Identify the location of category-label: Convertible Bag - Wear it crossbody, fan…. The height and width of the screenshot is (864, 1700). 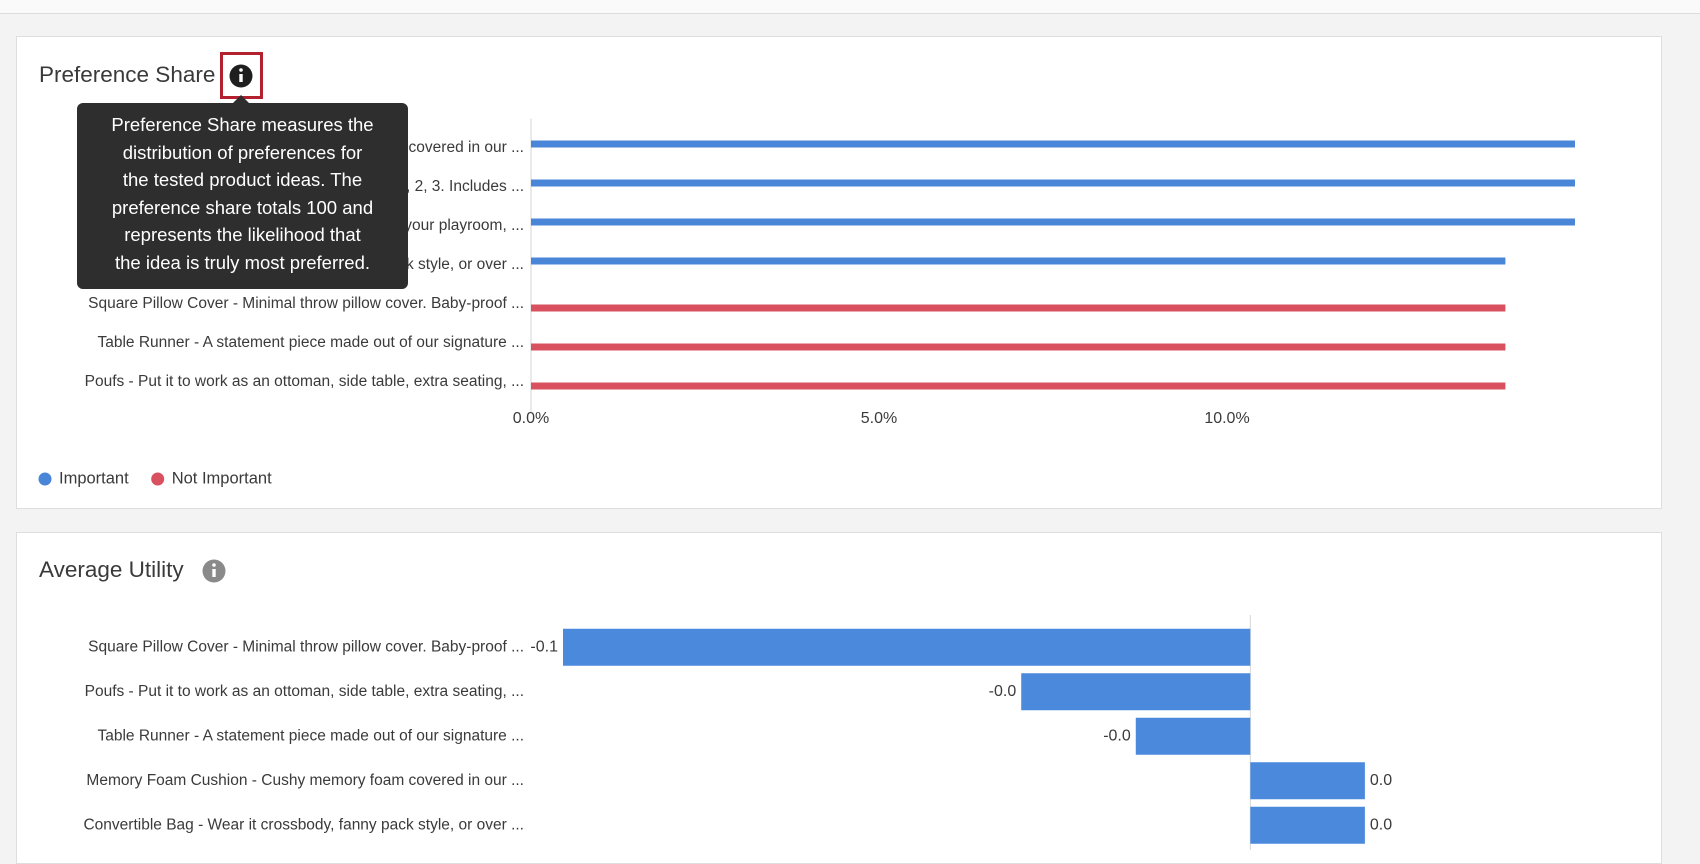
(303, 824).